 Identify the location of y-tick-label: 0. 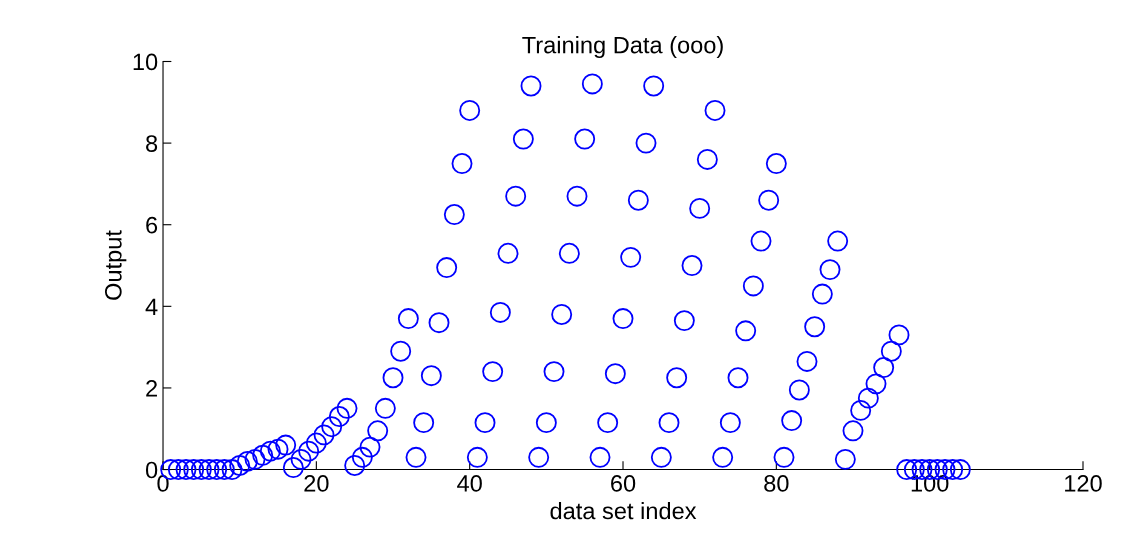
(151, 470).